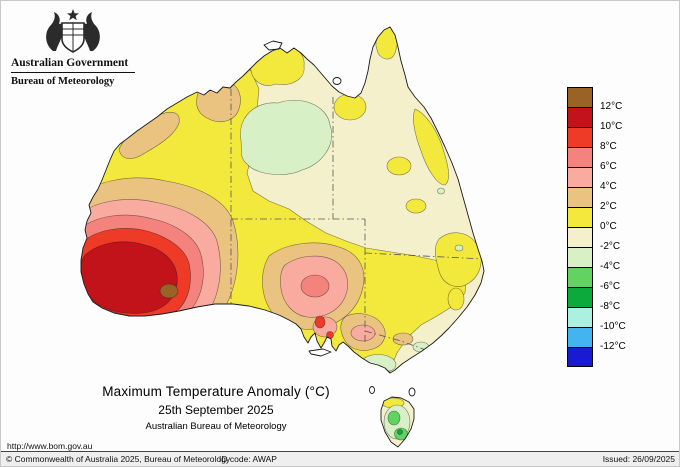 The width and height of the screenshot is (680, 467). What do you see at coordinates (431, 147) in the screenshot?
I see `region-yellow-neqld-coast` at bounding box center [431, 147].